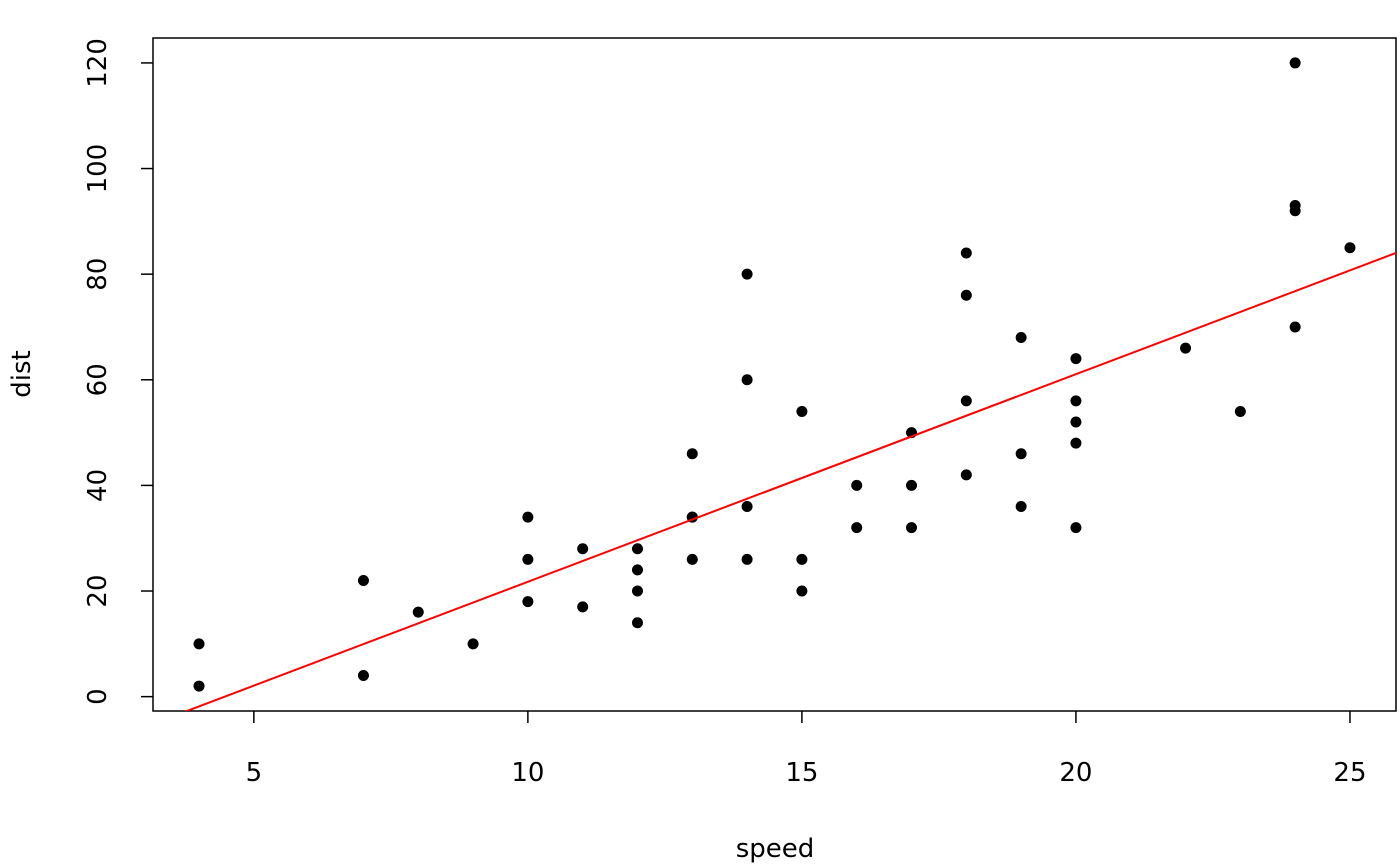 The height and width of the screenshot is (865, 1400). What do you see at coordinates (1349, 773) in the screenshot?
I see `x-tick-label: 25` at bounding box center [1349, 773].